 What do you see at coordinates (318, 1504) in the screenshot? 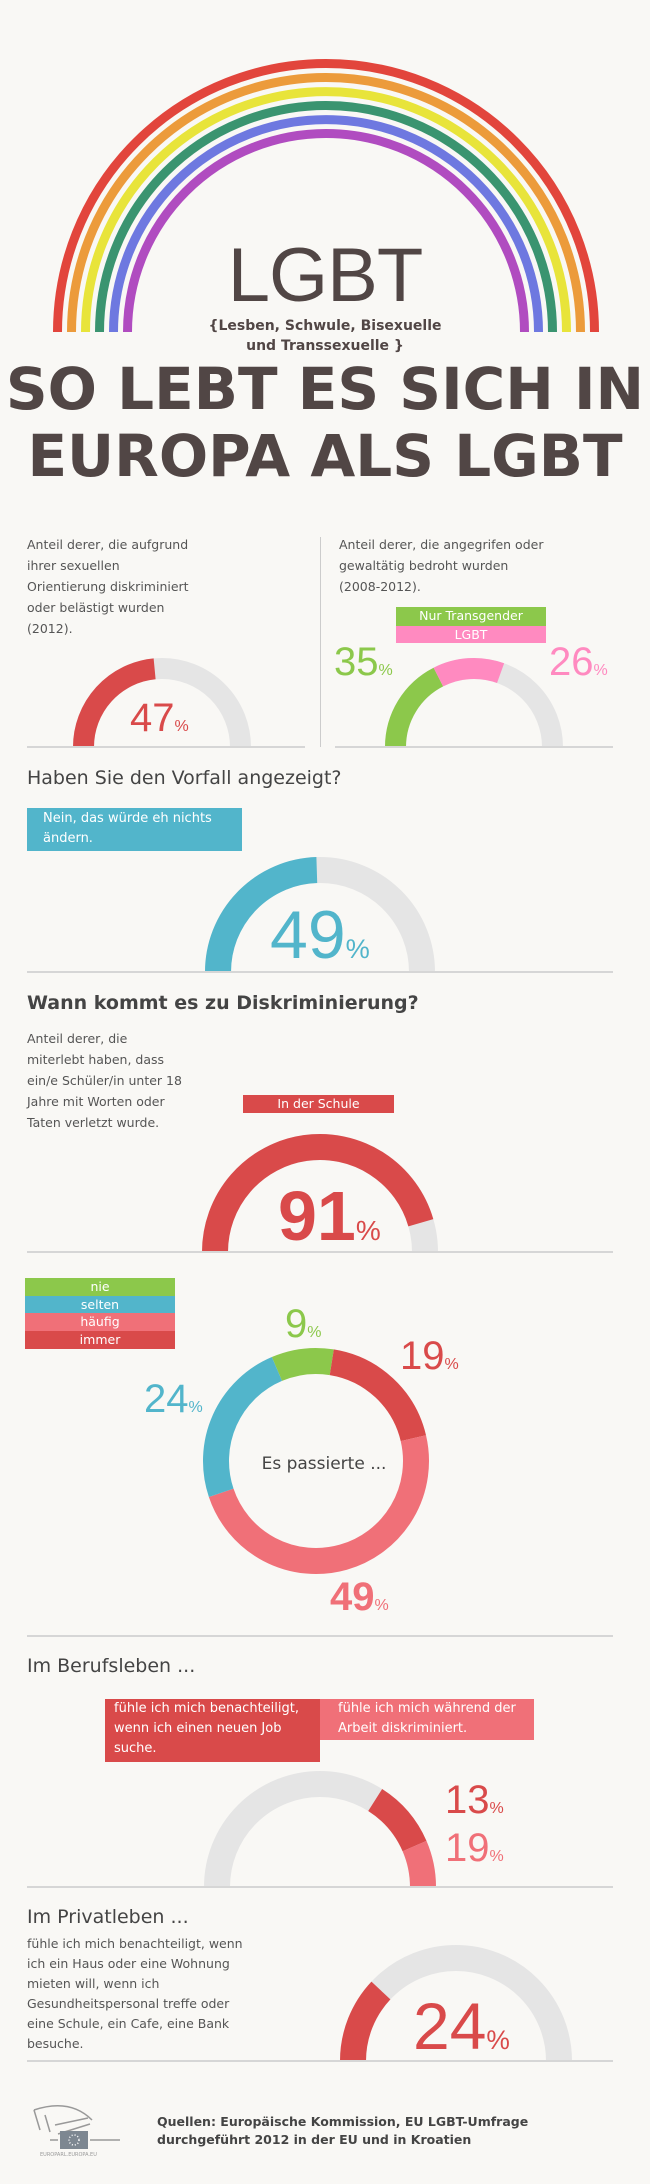
I see `donut-segment-häufig` at bounding box center [318, 1504].